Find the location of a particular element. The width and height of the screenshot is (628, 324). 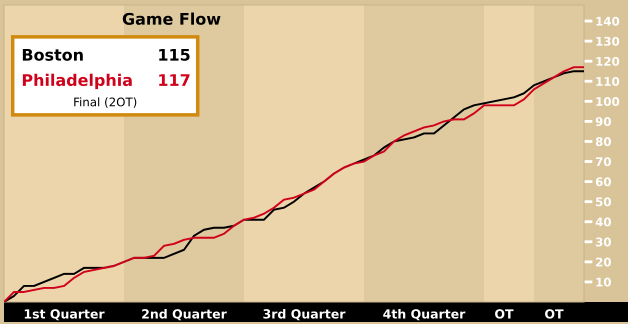

y-tick-label: 60 is located at coordinates (603, 181).